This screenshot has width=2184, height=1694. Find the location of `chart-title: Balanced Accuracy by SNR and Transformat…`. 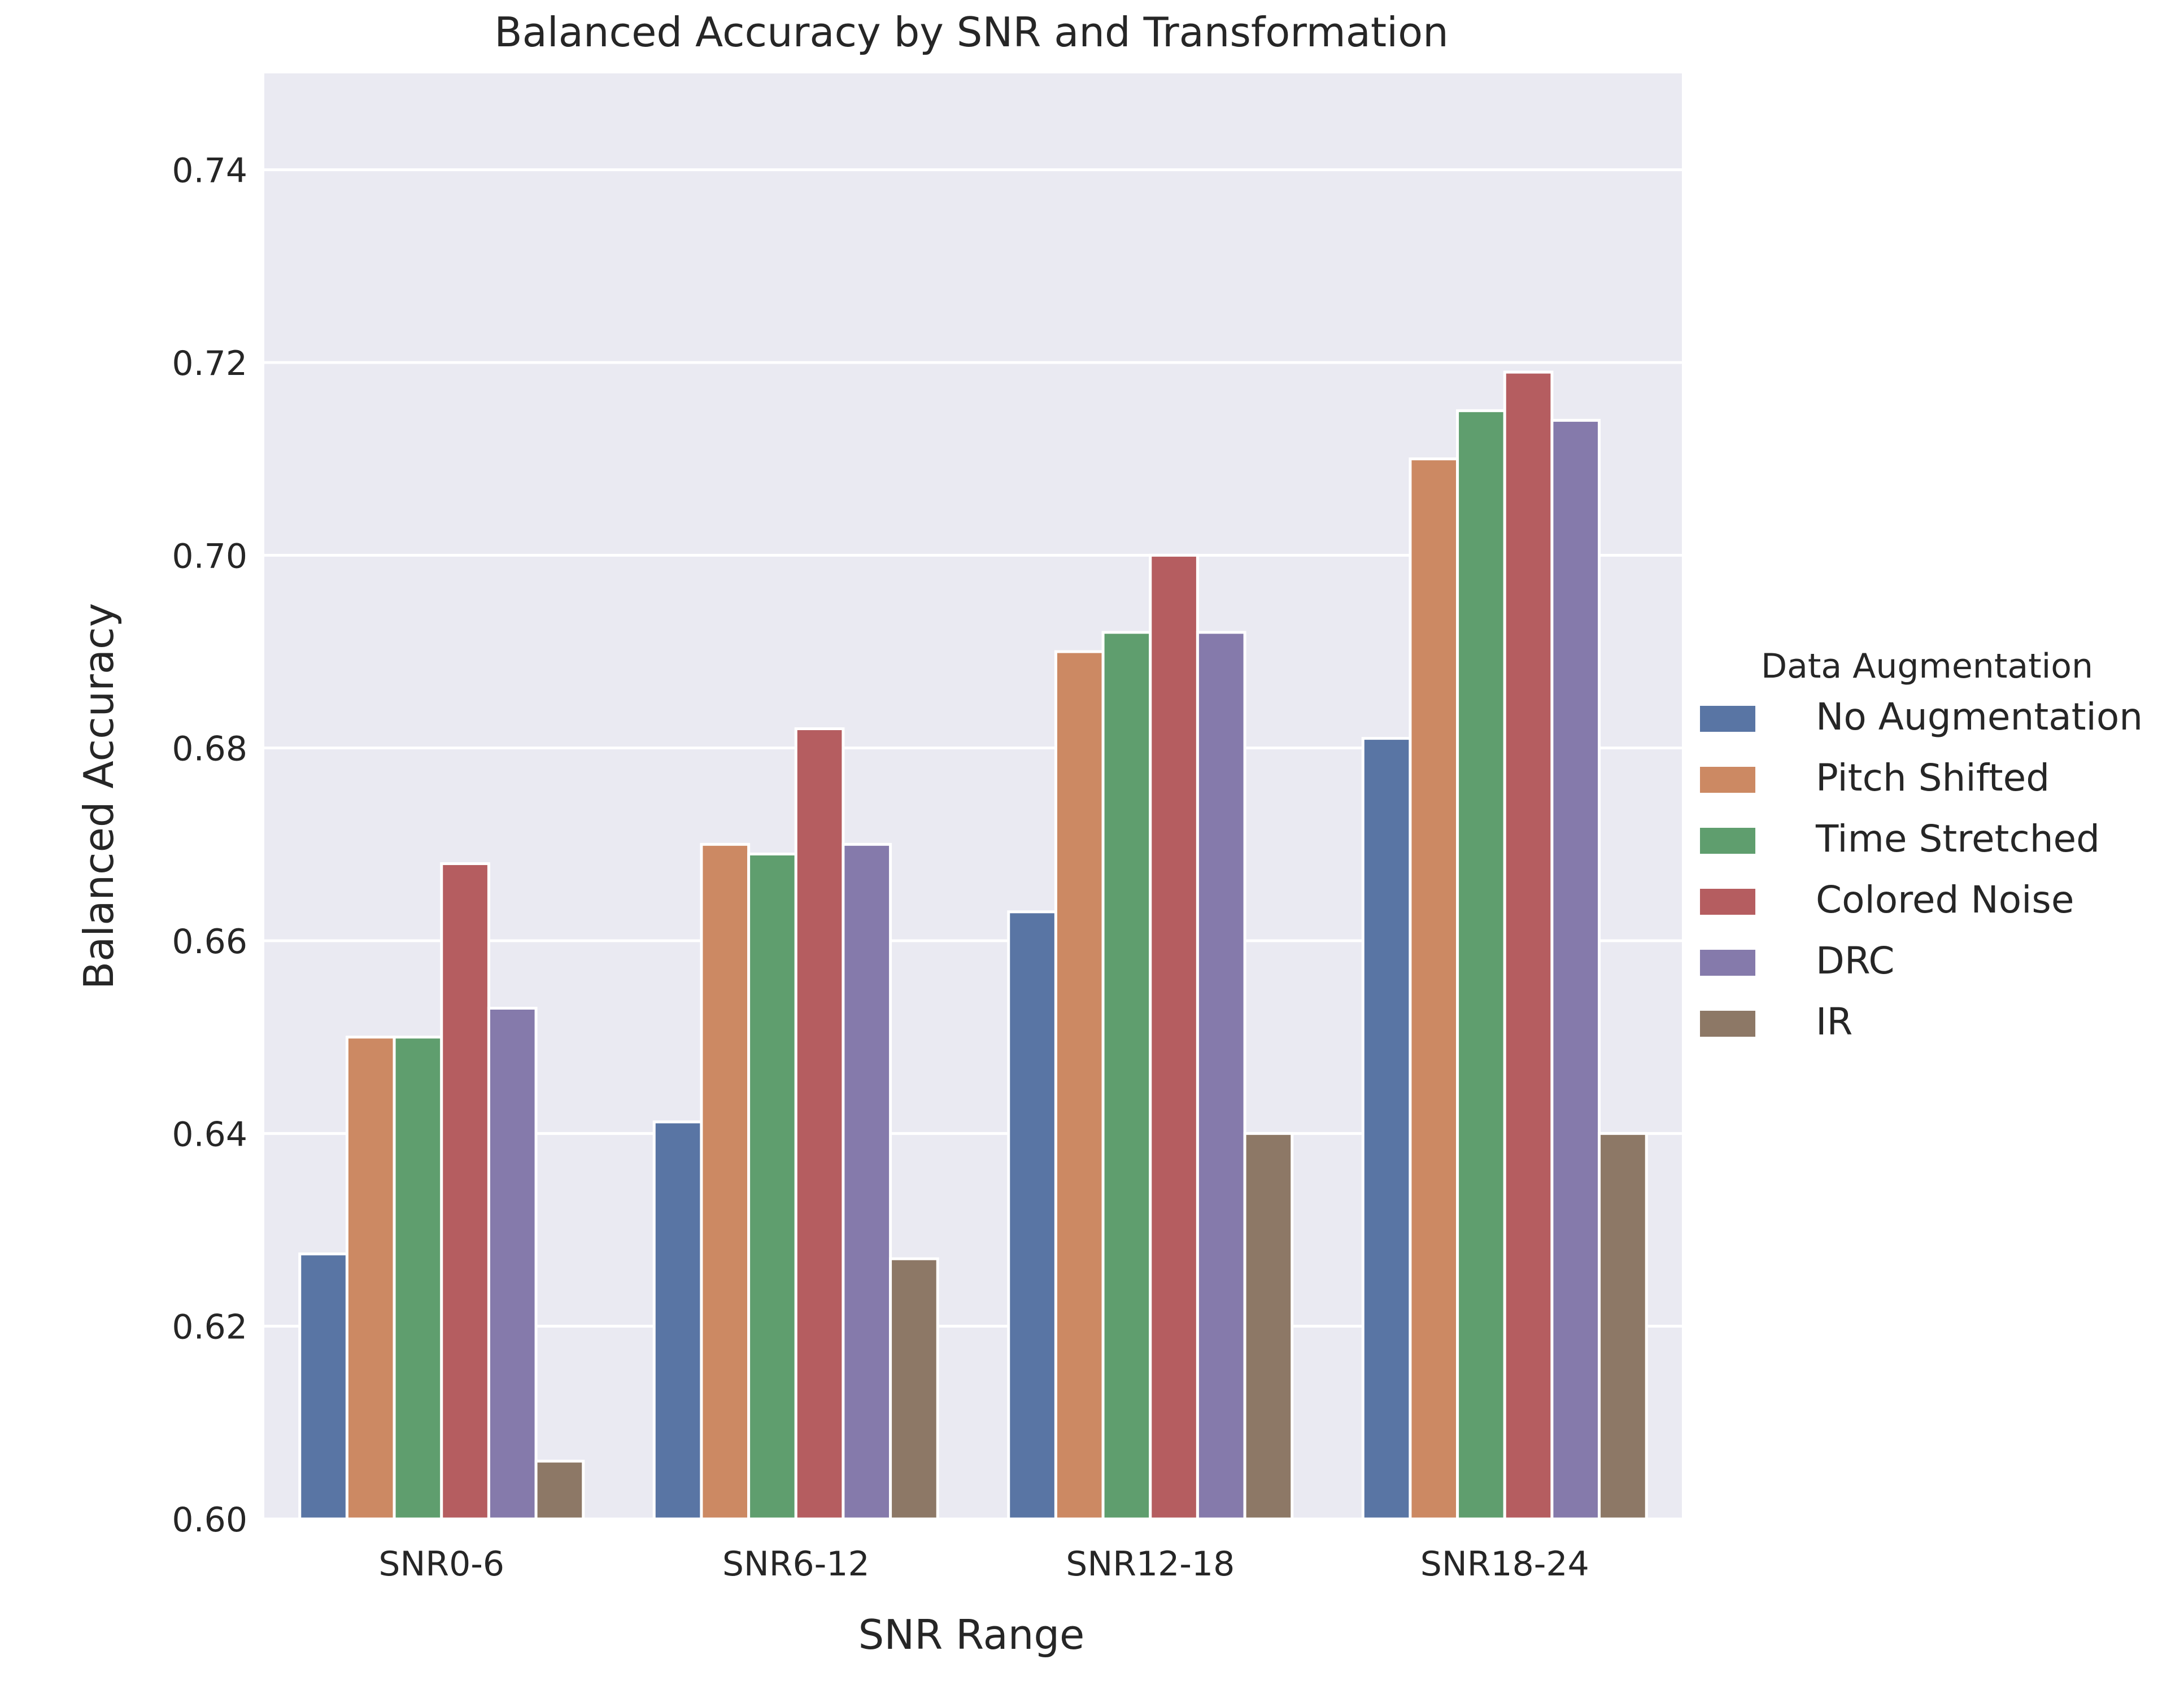

chart-title: Balanced Accuracy by SNR and Transformat… is located at coordinates (971, 32).